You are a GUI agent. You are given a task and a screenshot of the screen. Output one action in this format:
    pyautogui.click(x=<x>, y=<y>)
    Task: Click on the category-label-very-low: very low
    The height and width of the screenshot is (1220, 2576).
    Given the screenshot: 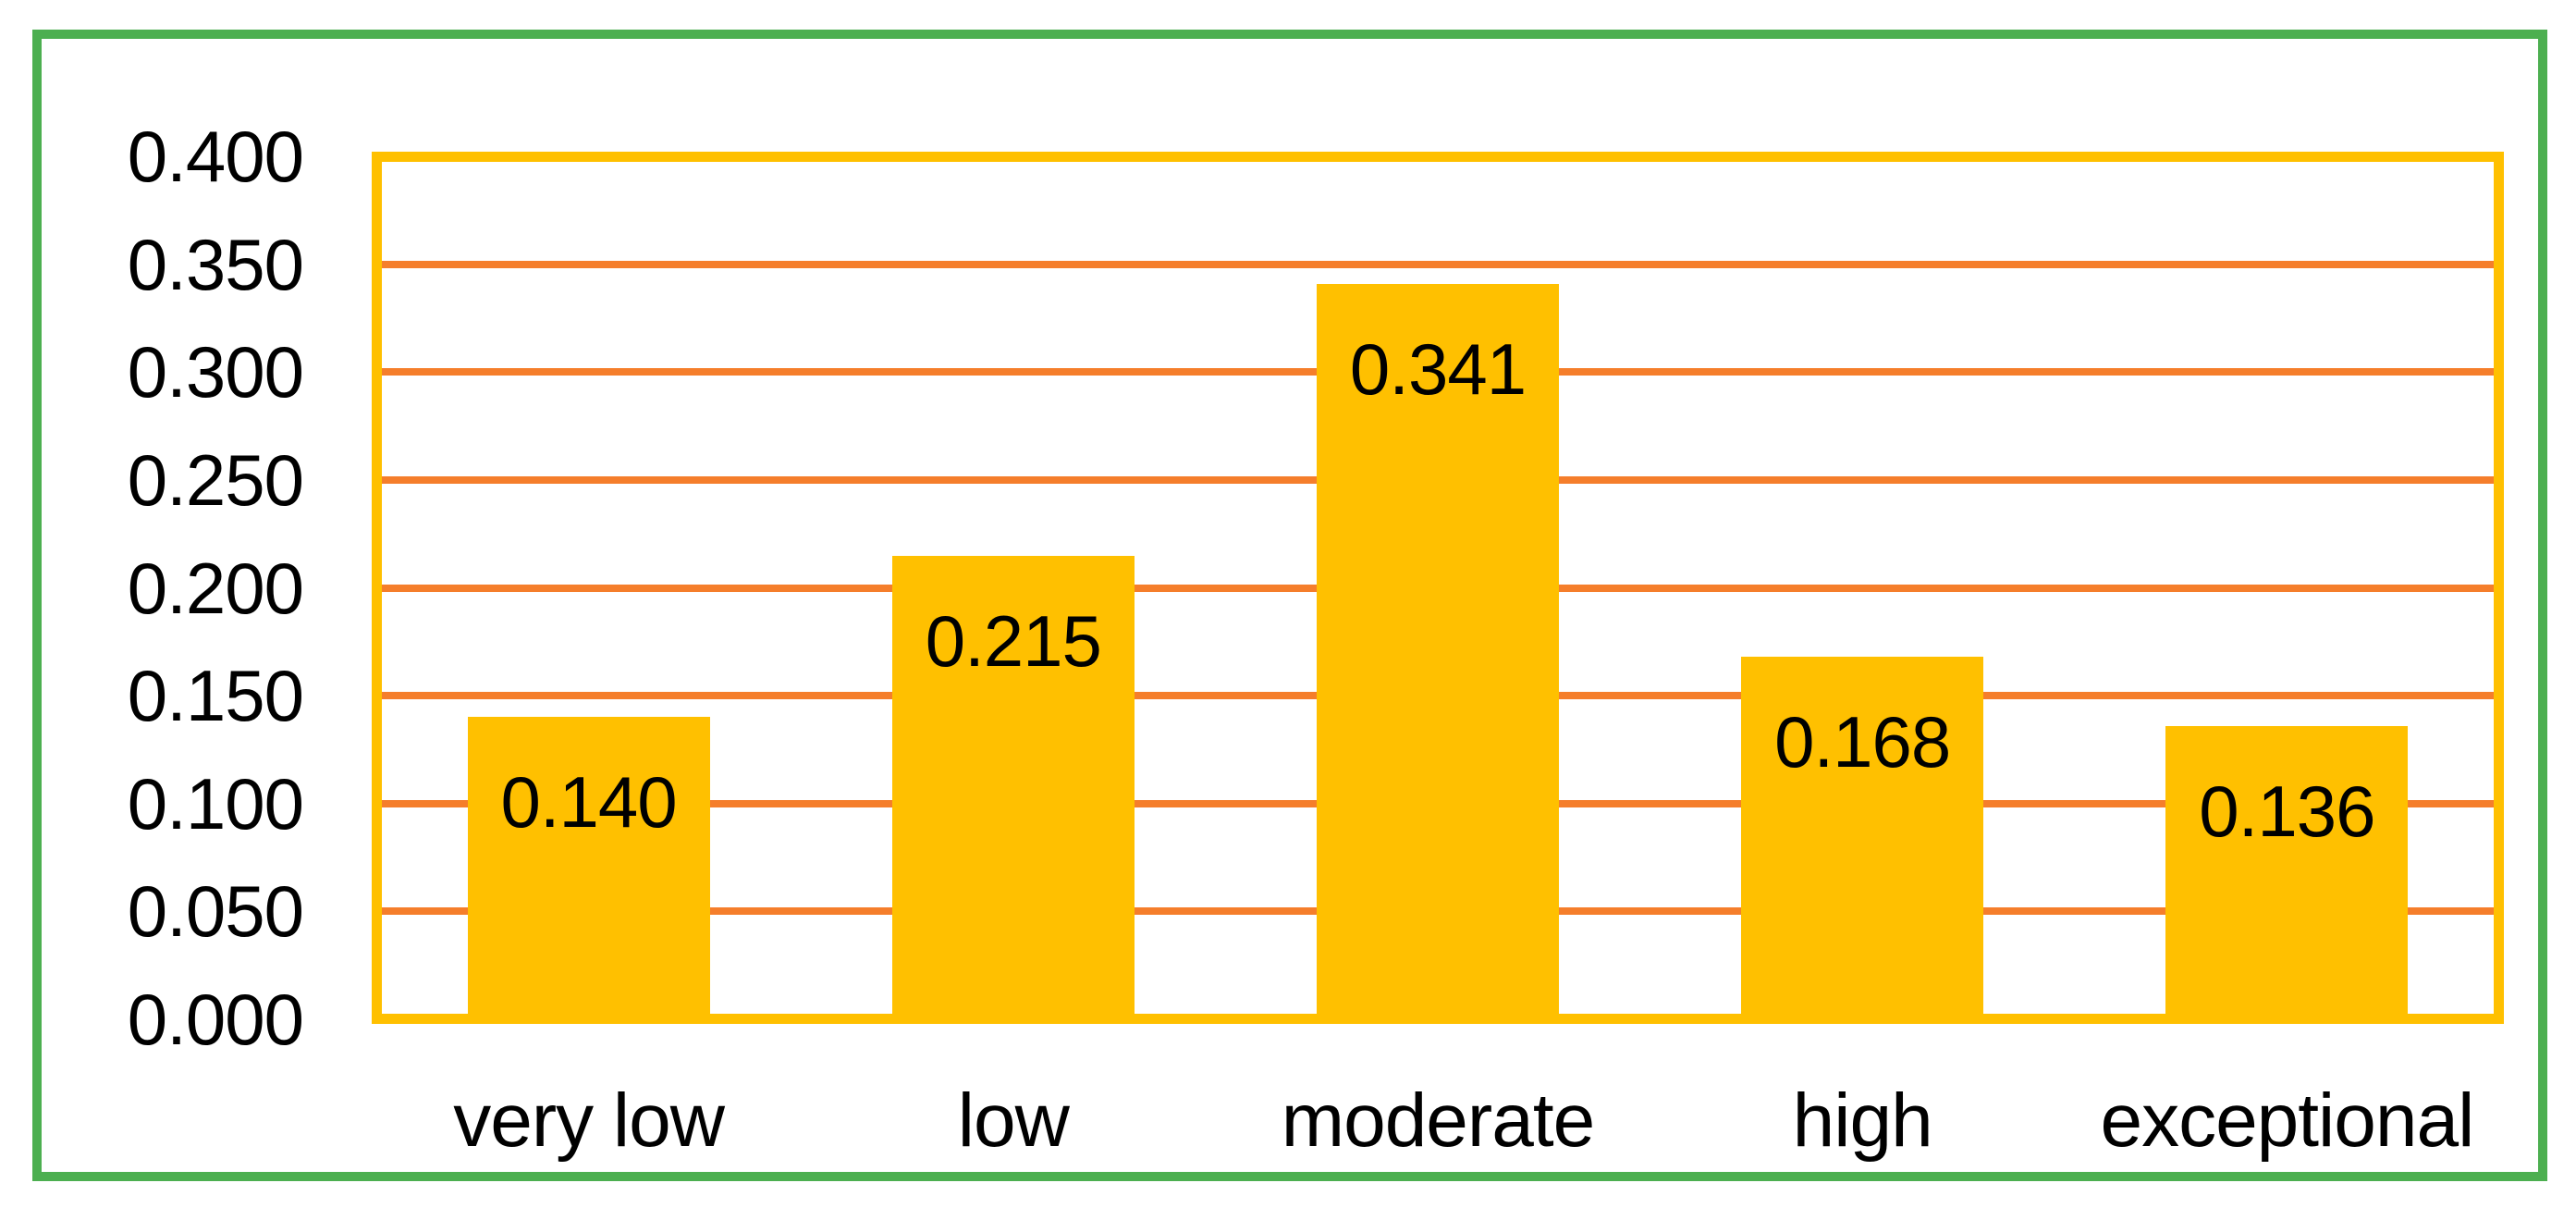 What is the action you would take?
    pyautogui.click(x=589, y=1120)
    